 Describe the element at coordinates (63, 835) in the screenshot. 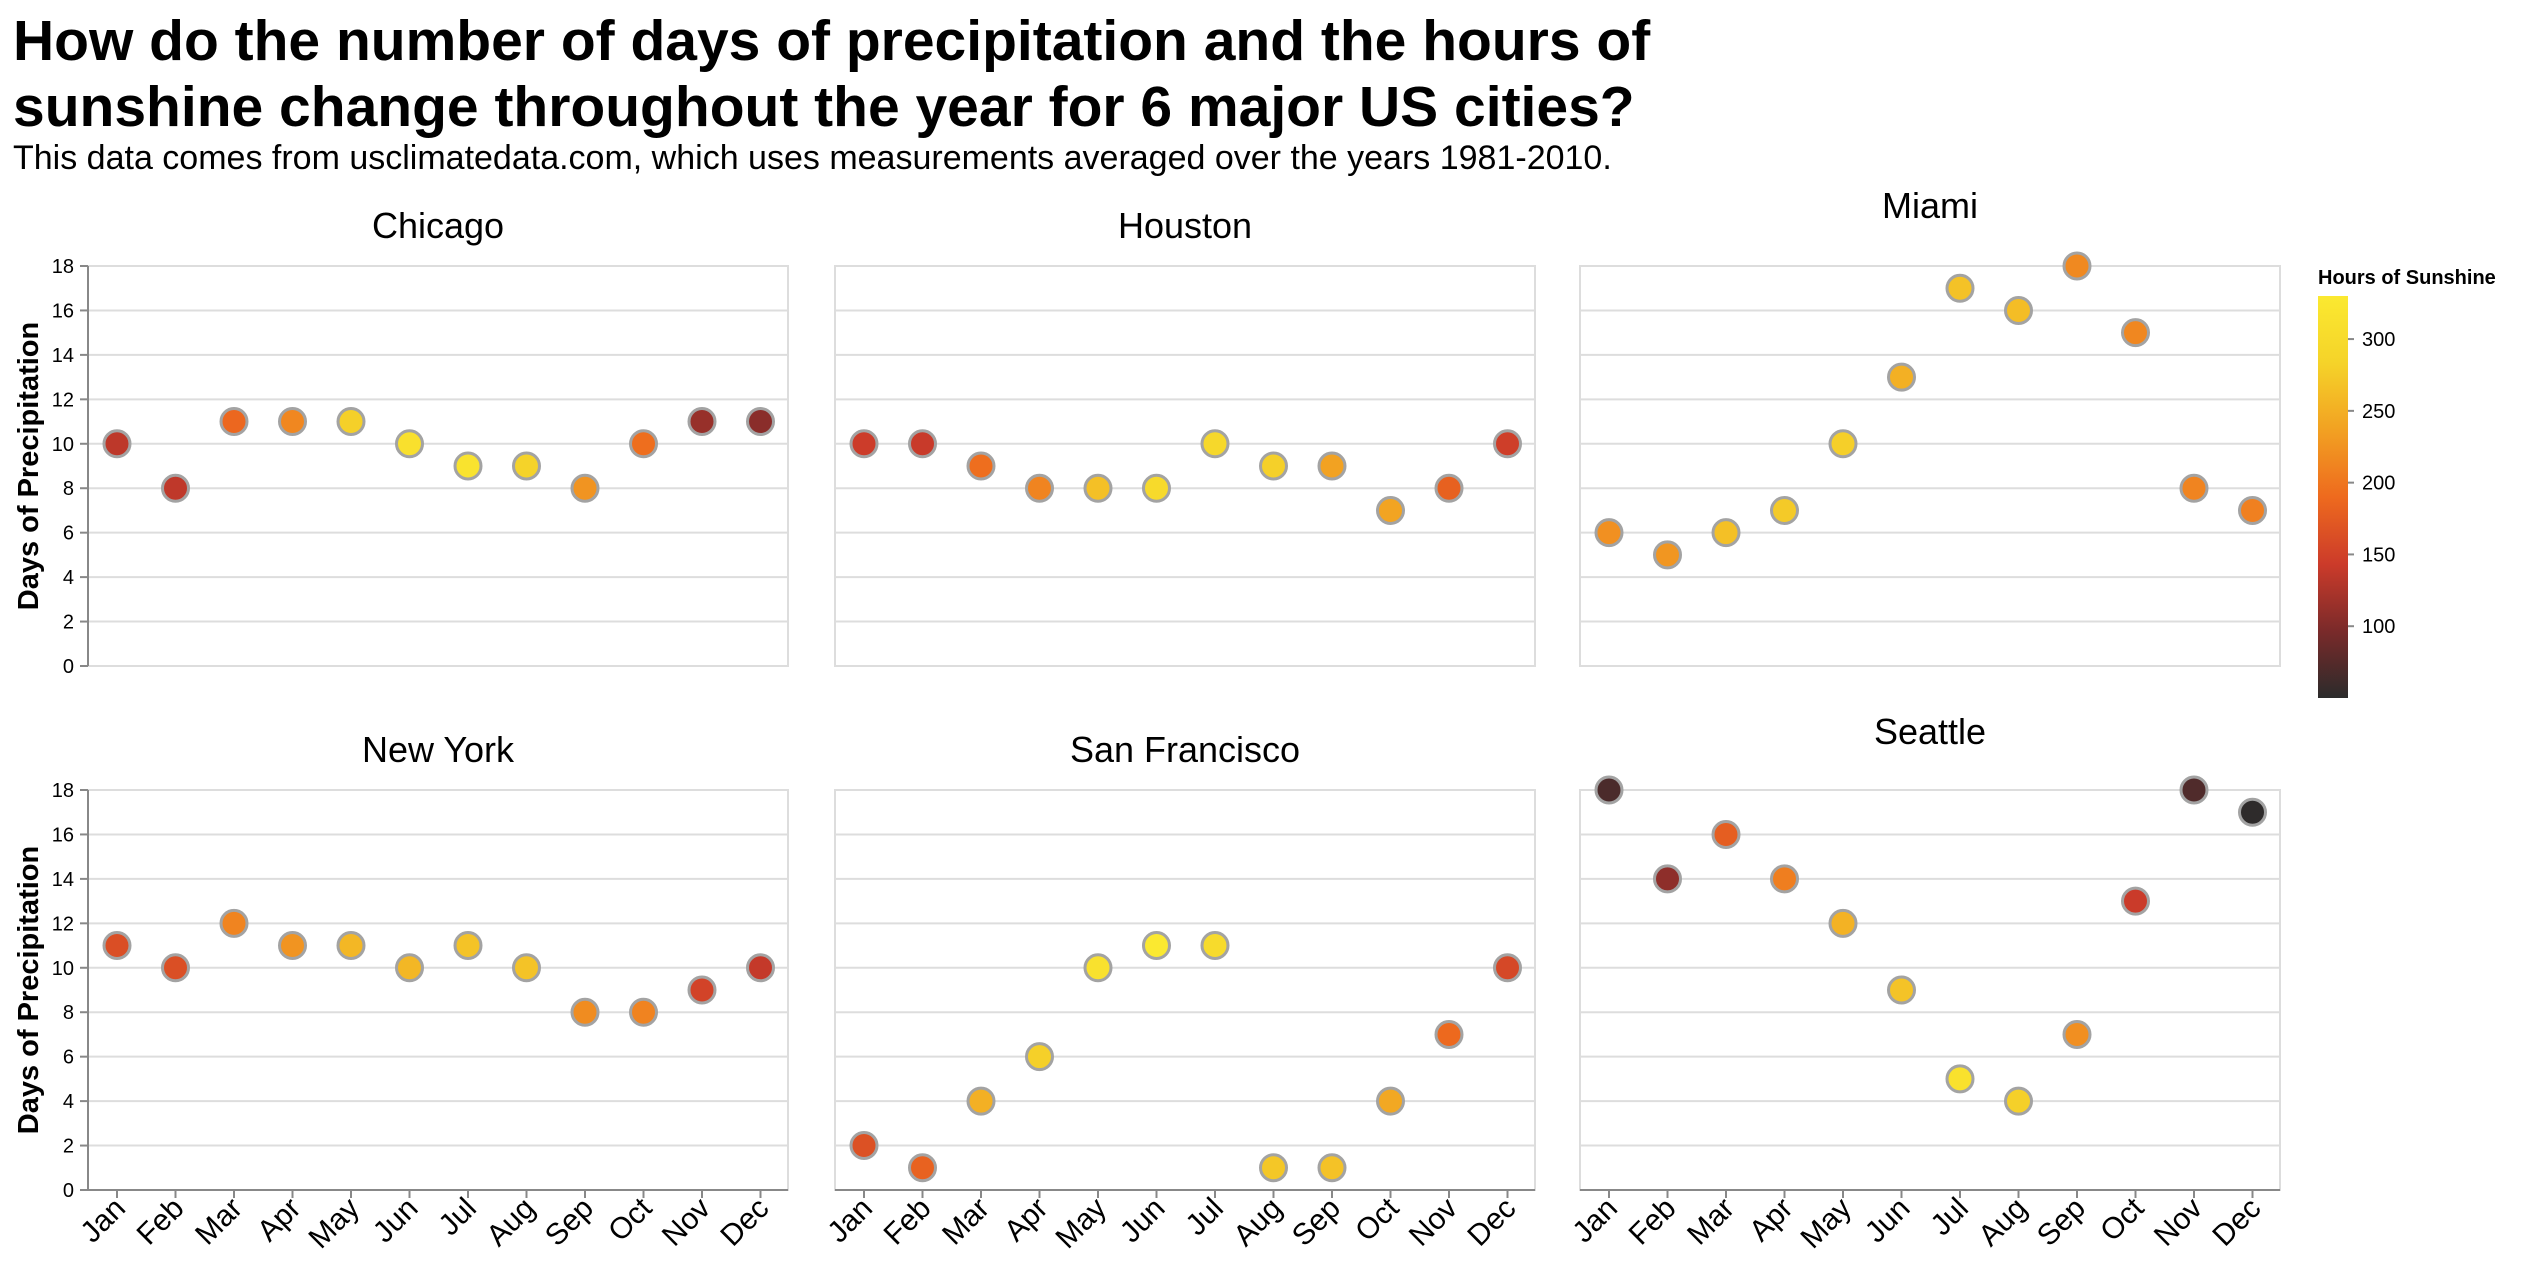

I see `y-tick-label: 16` at that location.